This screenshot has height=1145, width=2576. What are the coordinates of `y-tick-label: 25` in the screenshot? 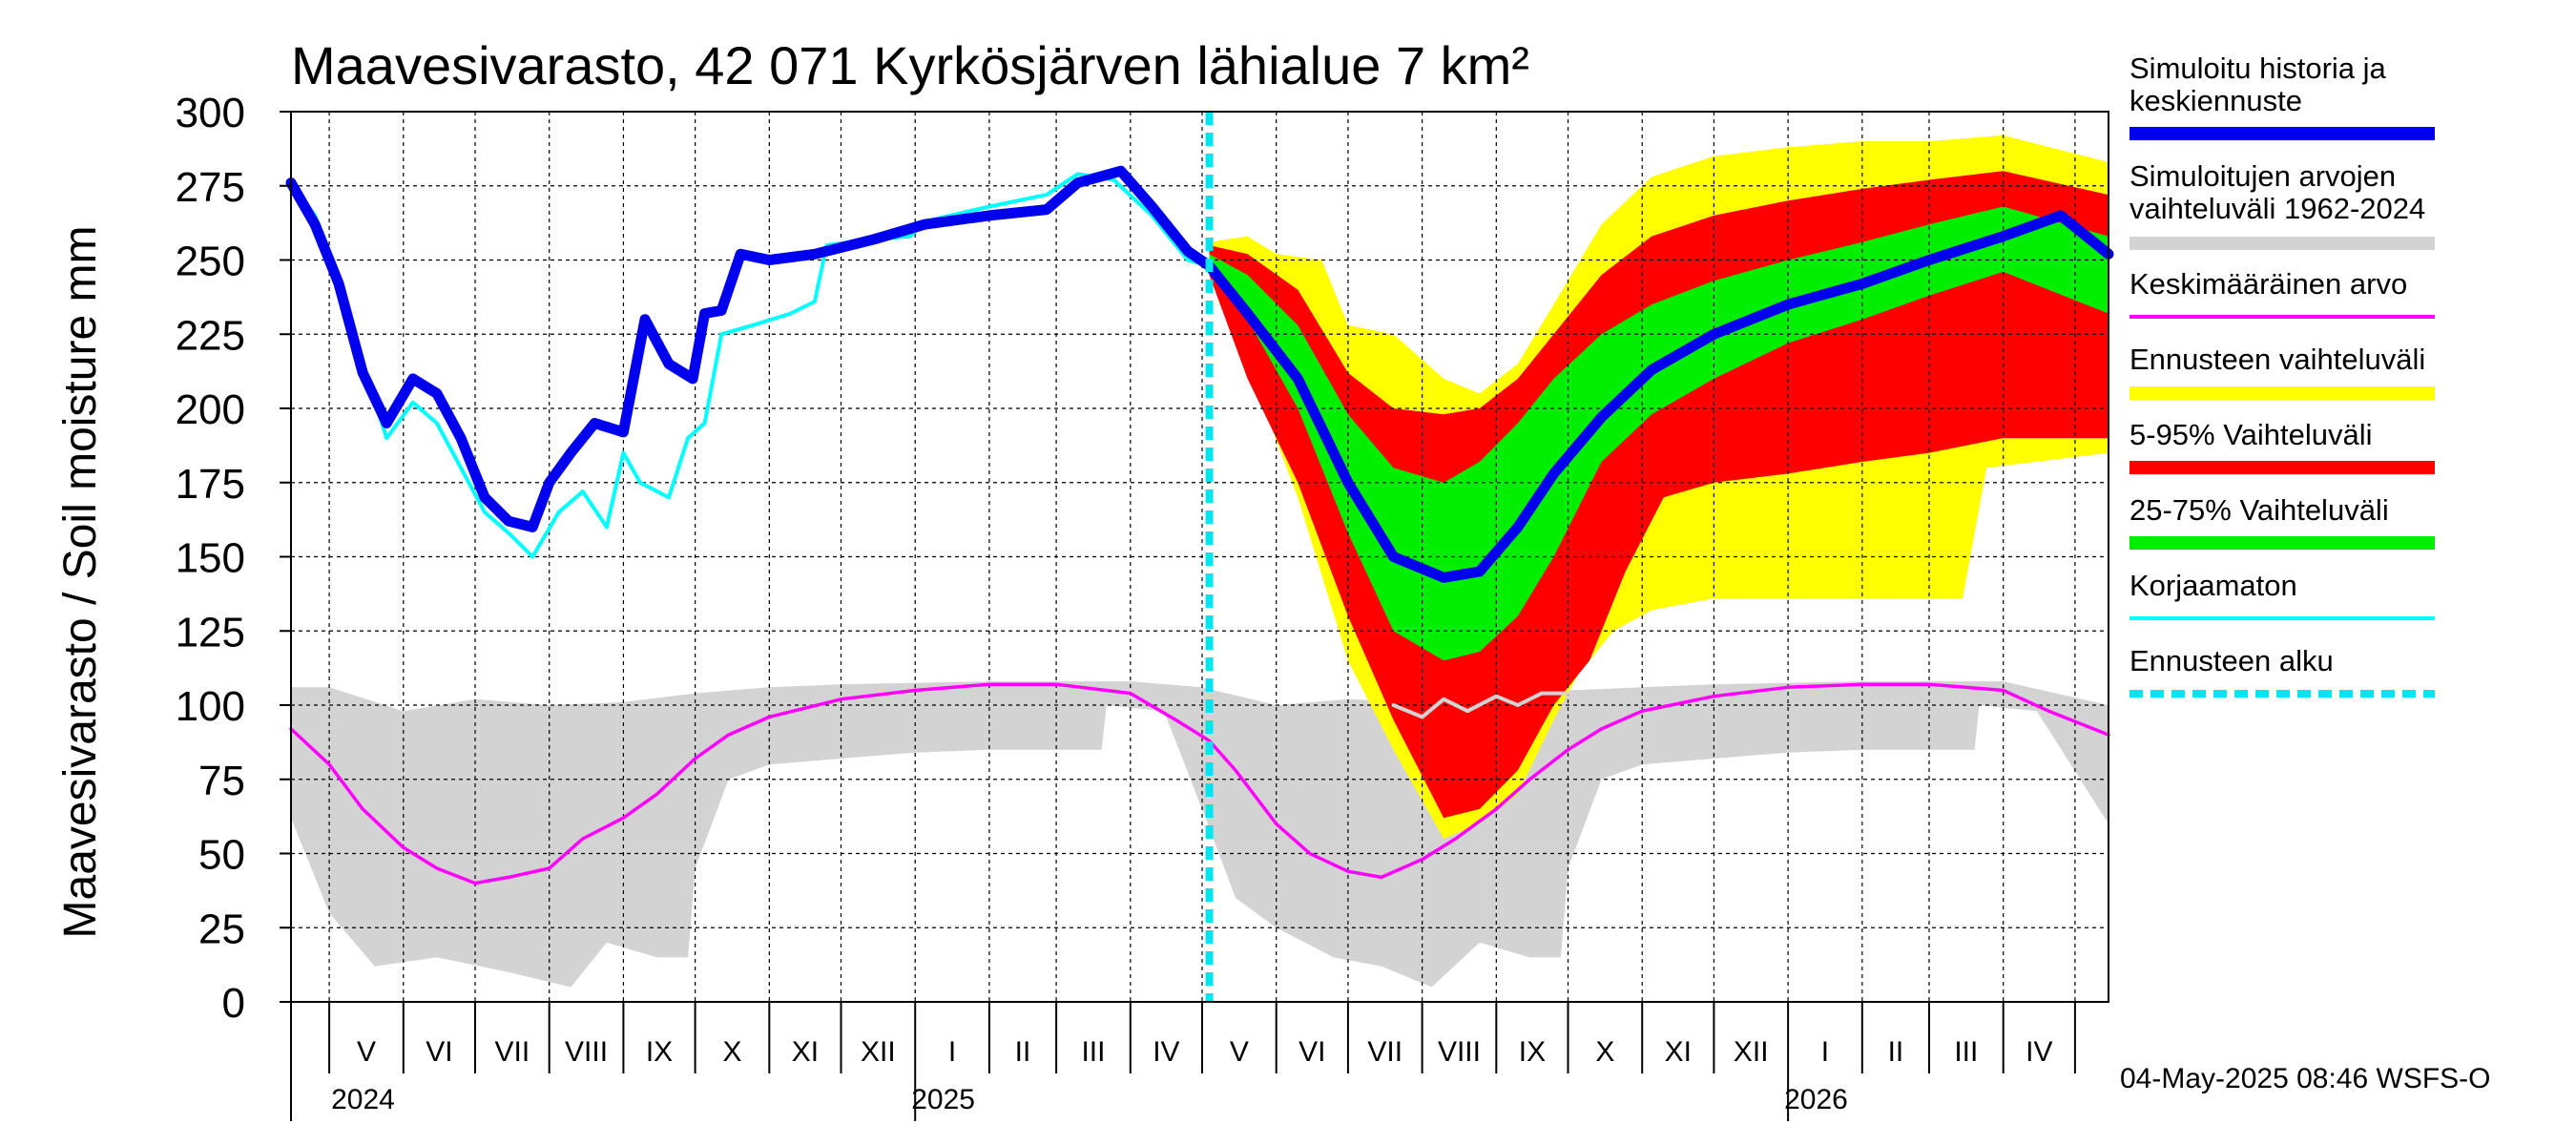 It's located at (221, 929).